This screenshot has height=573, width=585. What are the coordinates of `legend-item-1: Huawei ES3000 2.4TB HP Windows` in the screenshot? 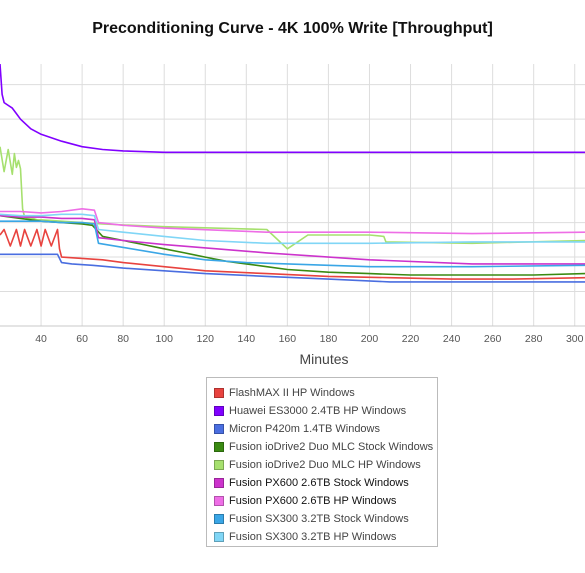 It's located at (325, 411).